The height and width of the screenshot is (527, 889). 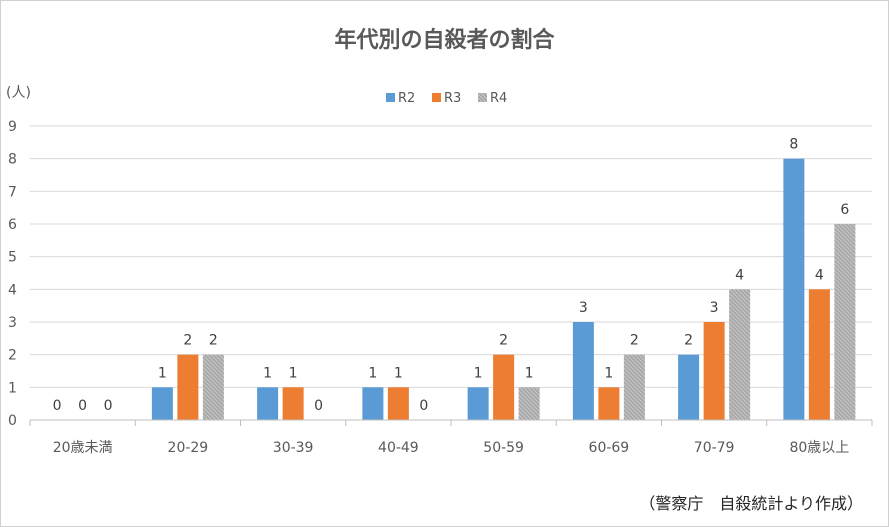 I want to click on data-label-r2: 3, so click(x=583, y=308).